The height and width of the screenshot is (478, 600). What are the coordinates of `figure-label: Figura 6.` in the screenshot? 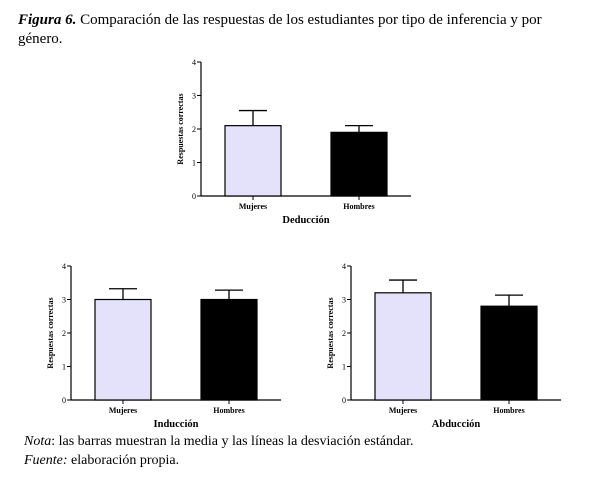 It's located at (47, 20).